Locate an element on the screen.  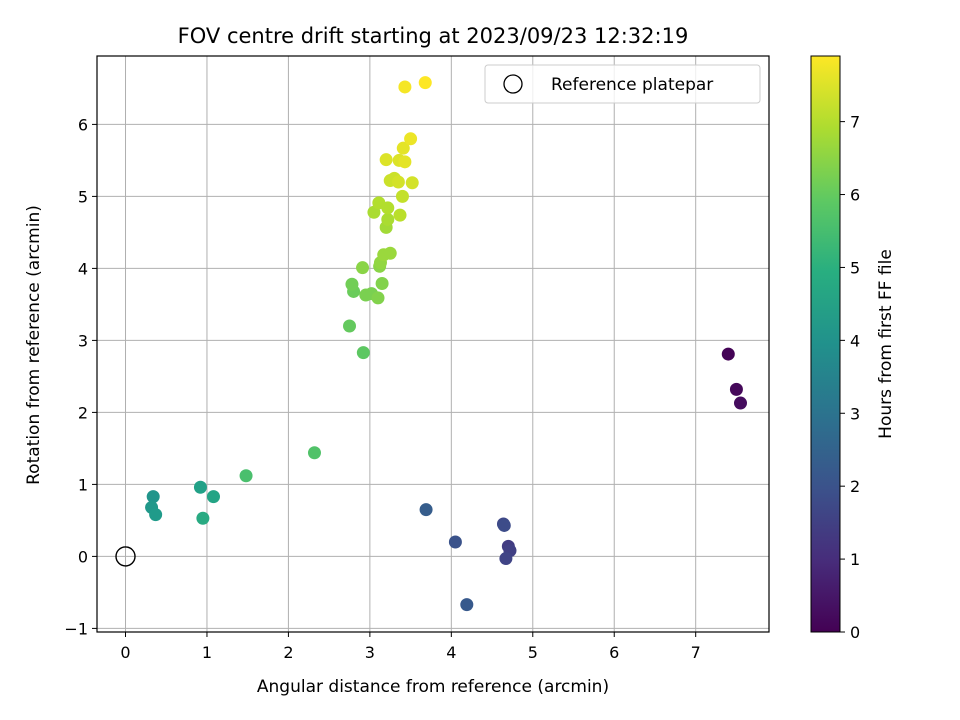
y-tick-label: 1 is located at coordinates (83, 484).